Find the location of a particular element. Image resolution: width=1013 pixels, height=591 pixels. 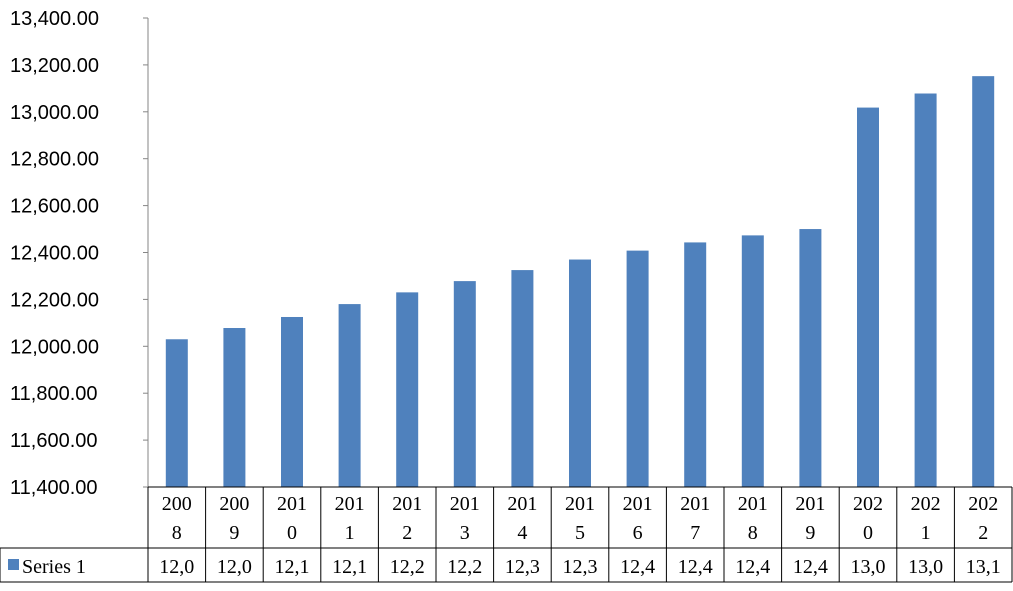

category-label: 3 is located at coordinates (465, 533).